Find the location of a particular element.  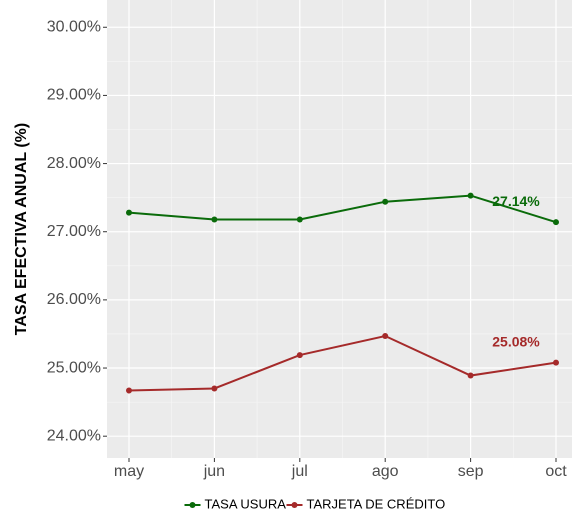

x-tick-label: ago is located at coordinates (385, 471).